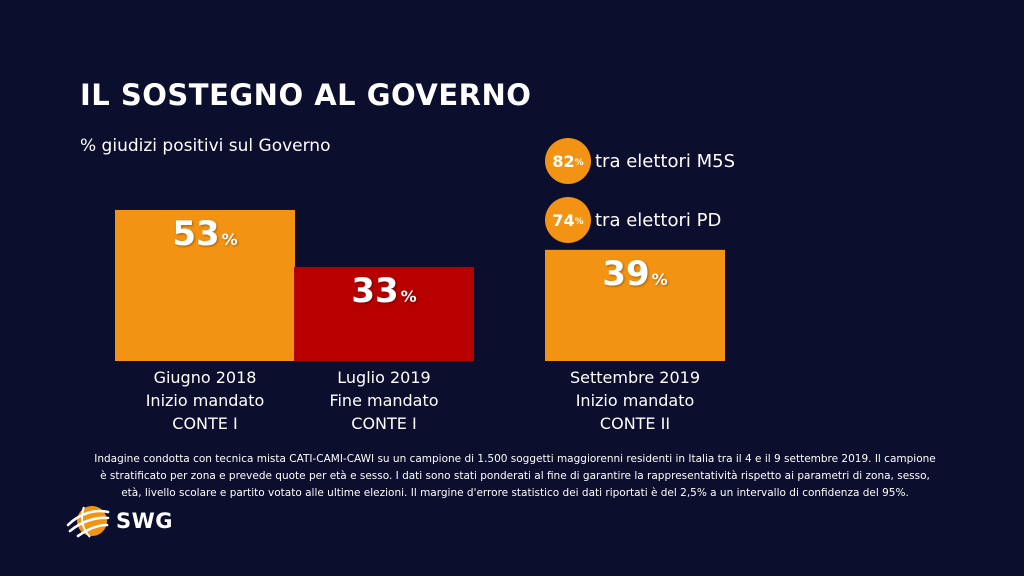 The width and height of the screenshot is (1024, 576). I want to click on swg-logo: SWG, so click(119, 521).